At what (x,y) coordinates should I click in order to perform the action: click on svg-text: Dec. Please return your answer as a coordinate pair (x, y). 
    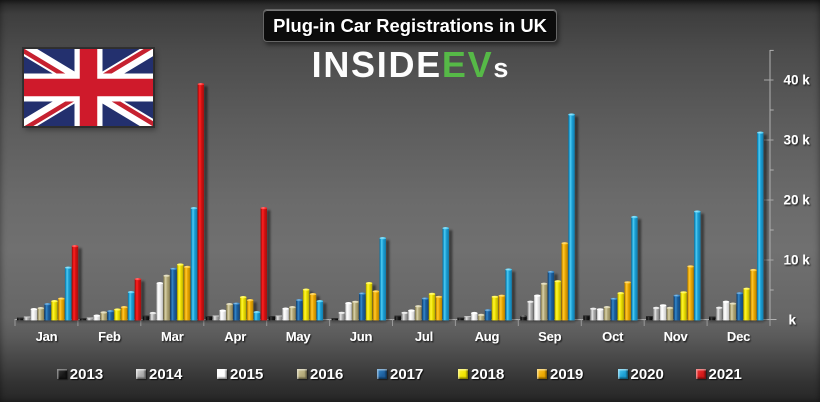
    Looking at the image, I should click on (738, 336).